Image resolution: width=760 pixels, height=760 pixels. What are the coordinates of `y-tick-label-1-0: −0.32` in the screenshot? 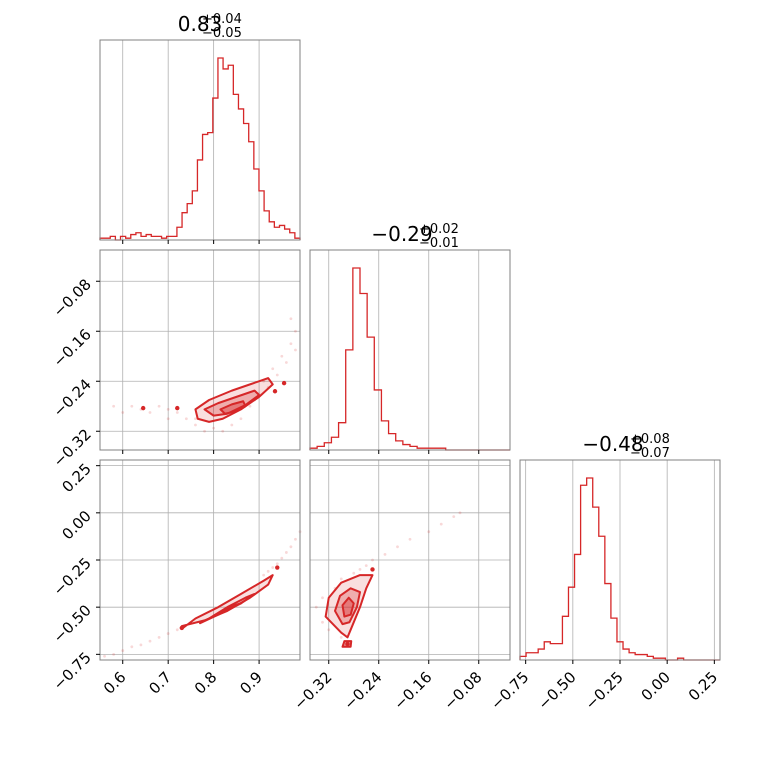 It's located at (72, 447).